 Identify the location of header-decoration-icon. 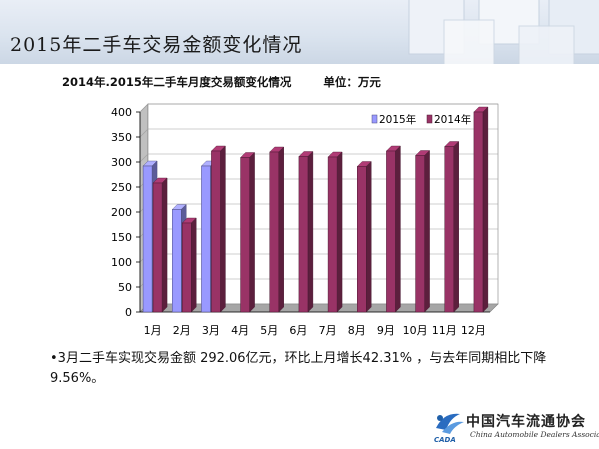
(503, 32).